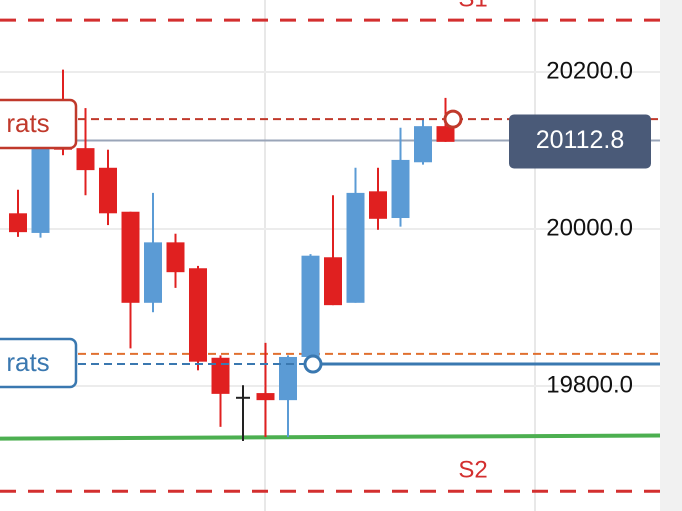  What do you see at coordinates (589, 384) in the screenshot?
I see `y-tick-label: 19800.0` at bounding box center [589, 384].